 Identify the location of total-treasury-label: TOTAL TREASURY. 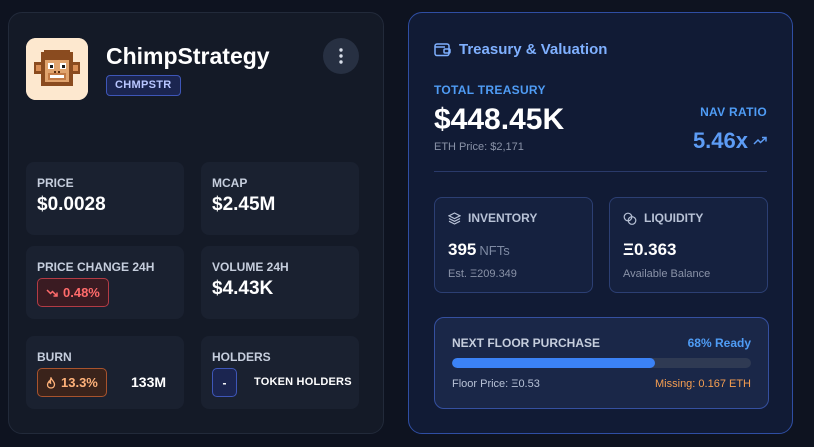
(490, 90).